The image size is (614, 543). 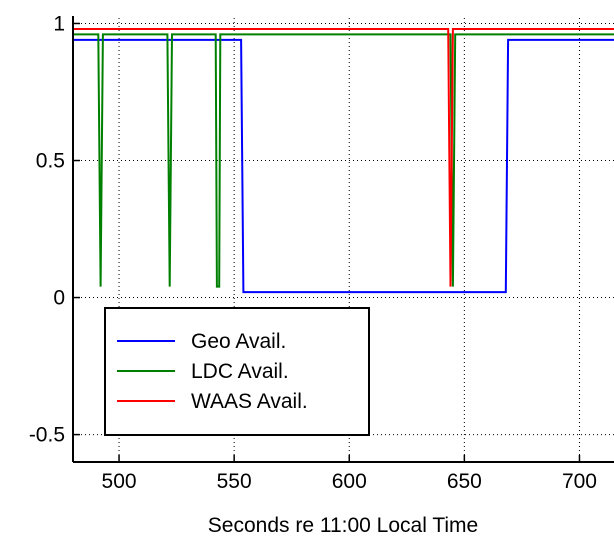 I want to click on legend-label-2: LDC Avail., so click(x=240, y=371).